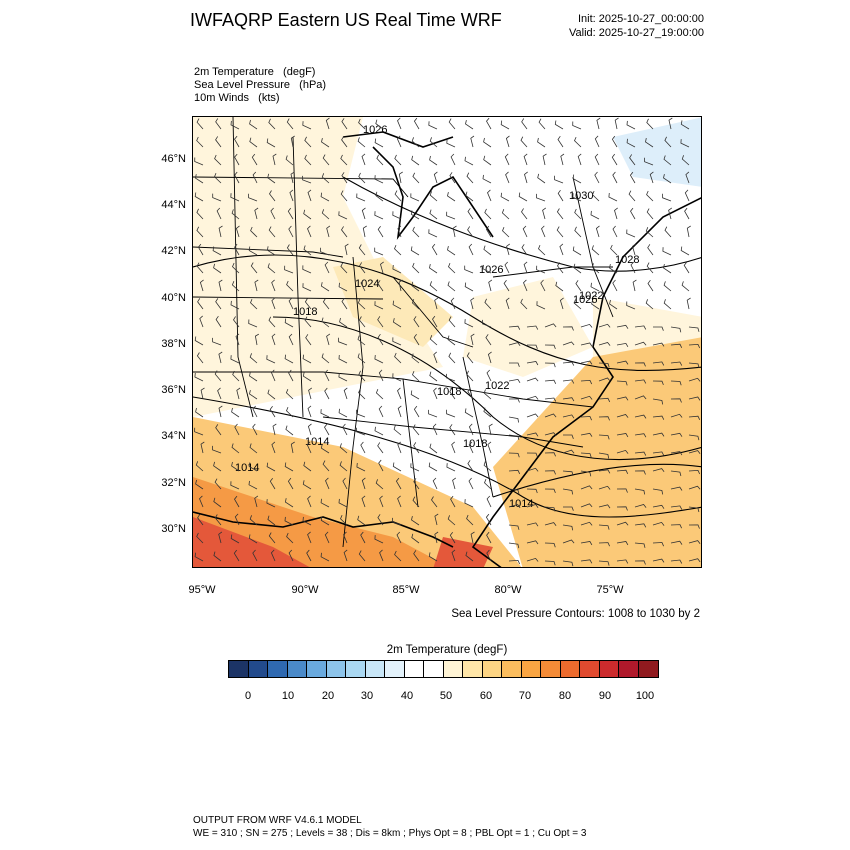 The width and height of the screenshot is (850, 850). What do you see at coordinates (531, 669) in the screenshot?
I see `colorbar-swatch` at bounding box center [531, 669].